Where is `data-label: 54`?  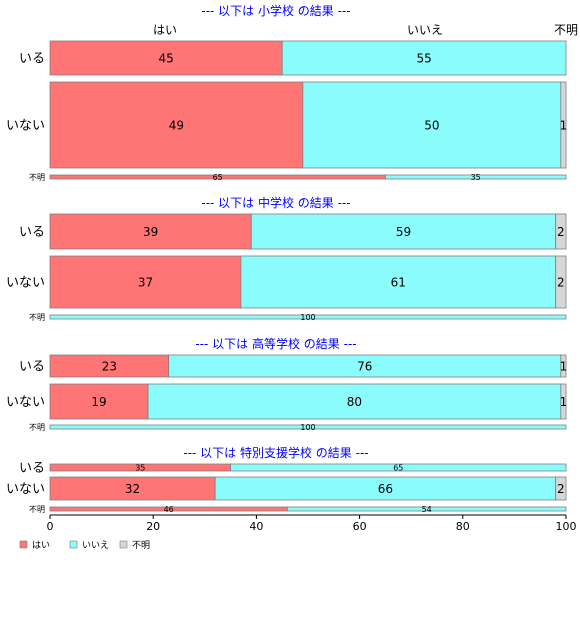 data-label: 54 is located at coordinates (427, 509).